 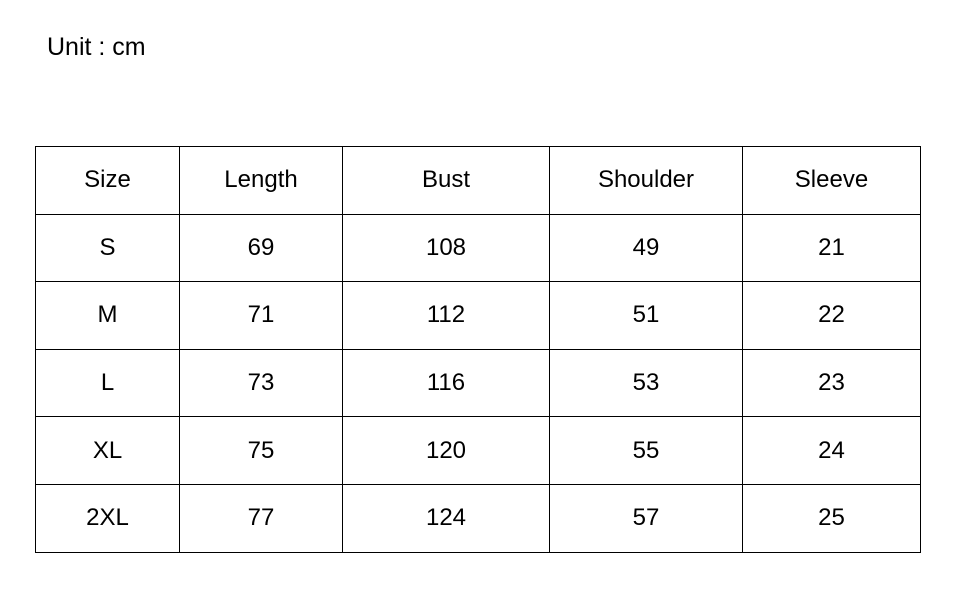 What do you see at coordinates (446, 248) in the screenshot?
I see `cell-bust: 108` at bounding box center [446, 248].